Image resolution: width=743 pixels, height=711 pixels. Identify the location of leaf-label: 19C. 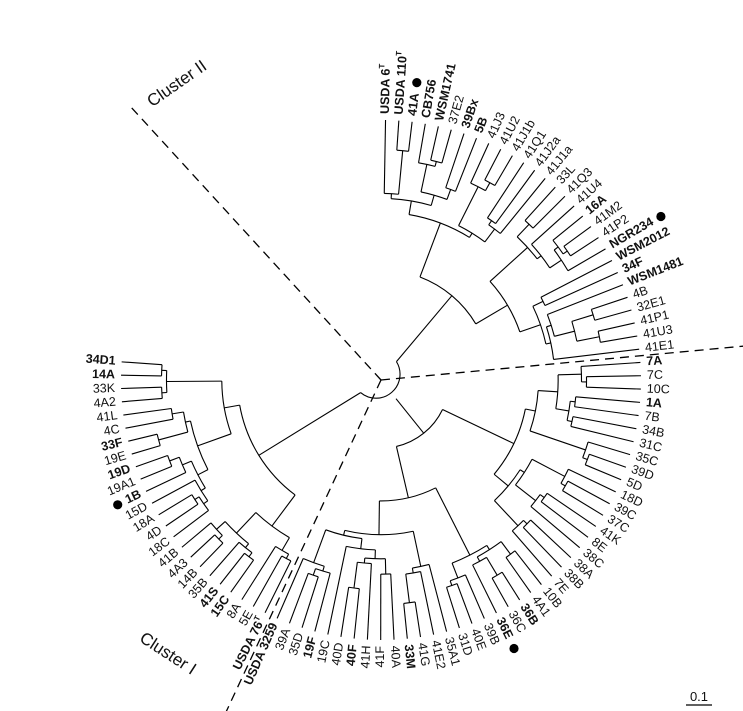
(323, 651).